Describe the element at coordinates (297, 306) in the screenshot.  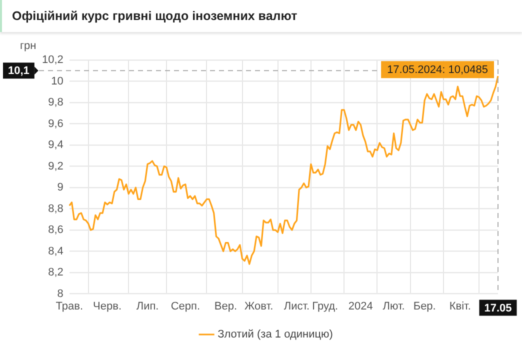
I see `x-tick-label: Лист.` at that location.